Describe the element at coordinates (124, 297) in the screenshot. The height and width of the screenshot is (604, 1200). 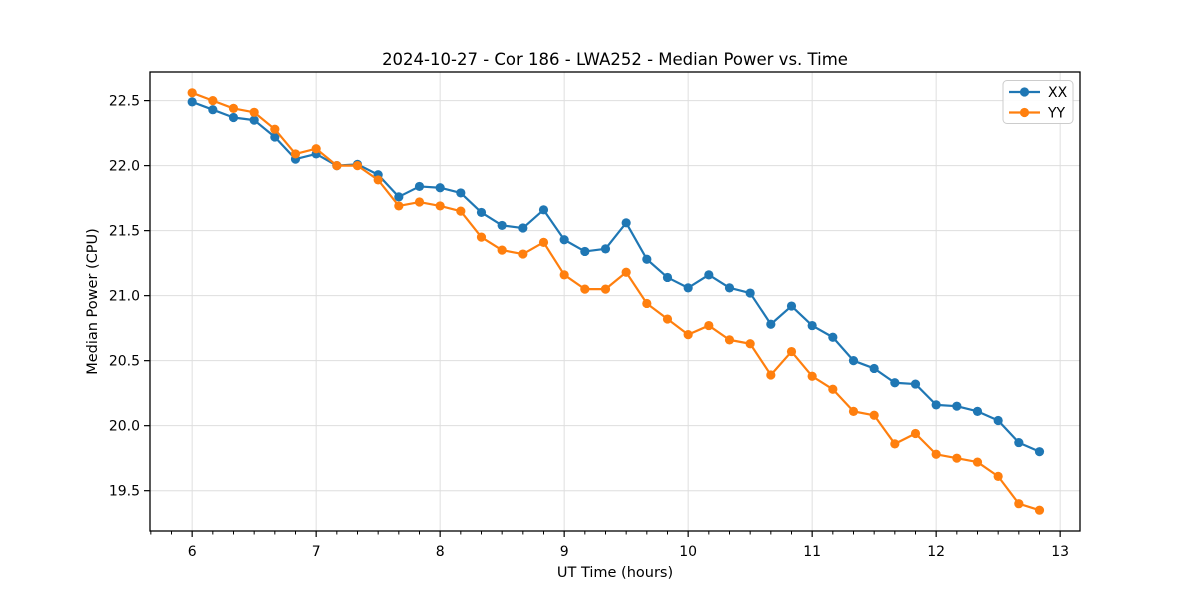
I see `y-tick-label: 21.0` at that location.